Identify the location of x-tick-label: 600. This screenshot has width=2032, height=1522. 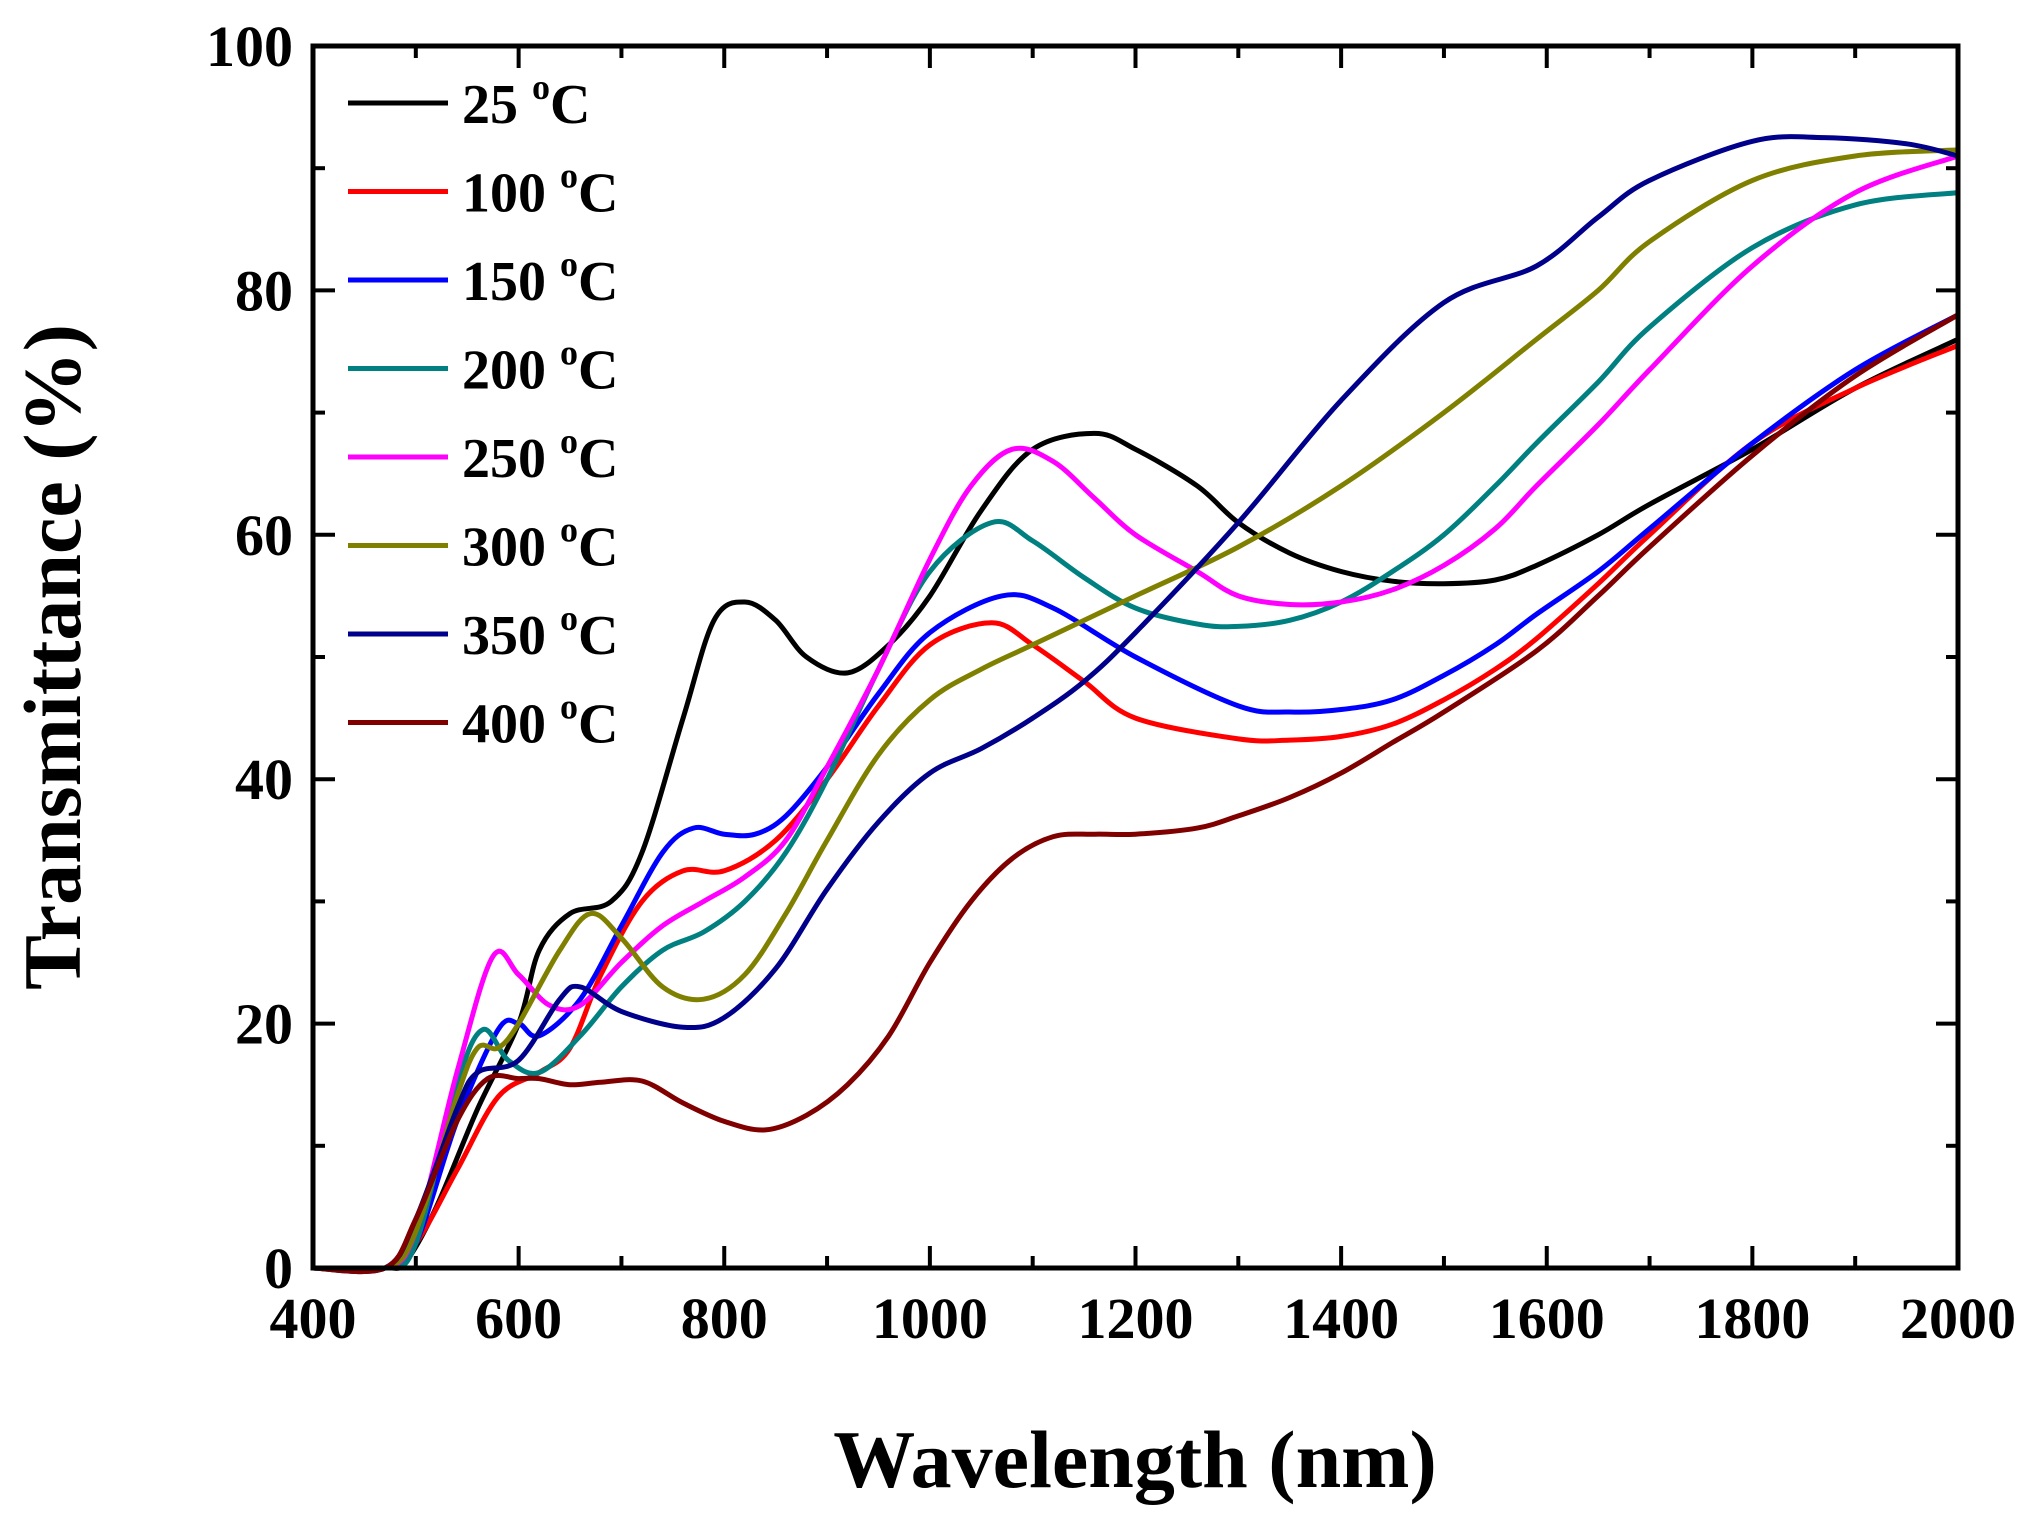
(518, 1318).